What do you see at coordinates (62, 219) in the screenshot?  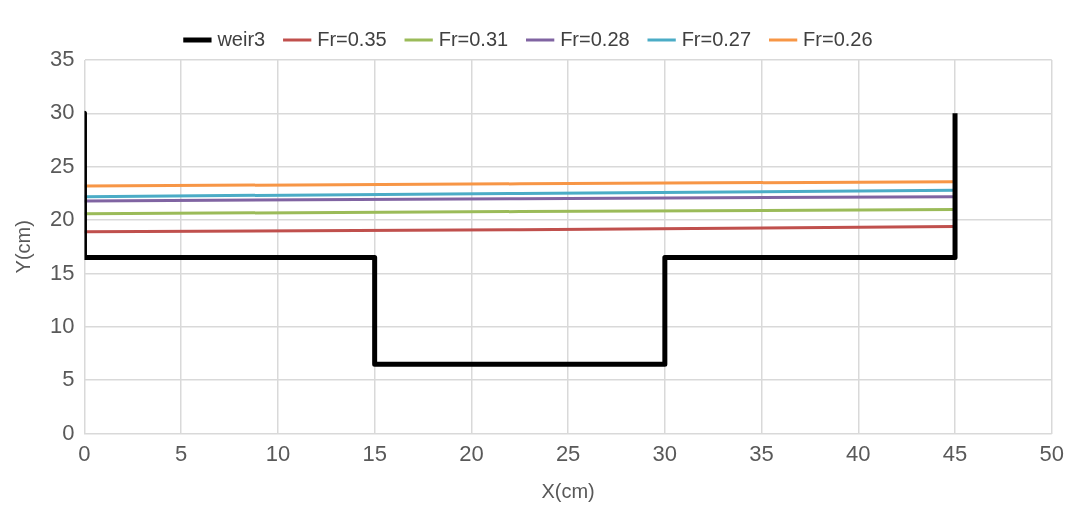 I see `y-tick-label: 20` at bounding box center [62, 219].